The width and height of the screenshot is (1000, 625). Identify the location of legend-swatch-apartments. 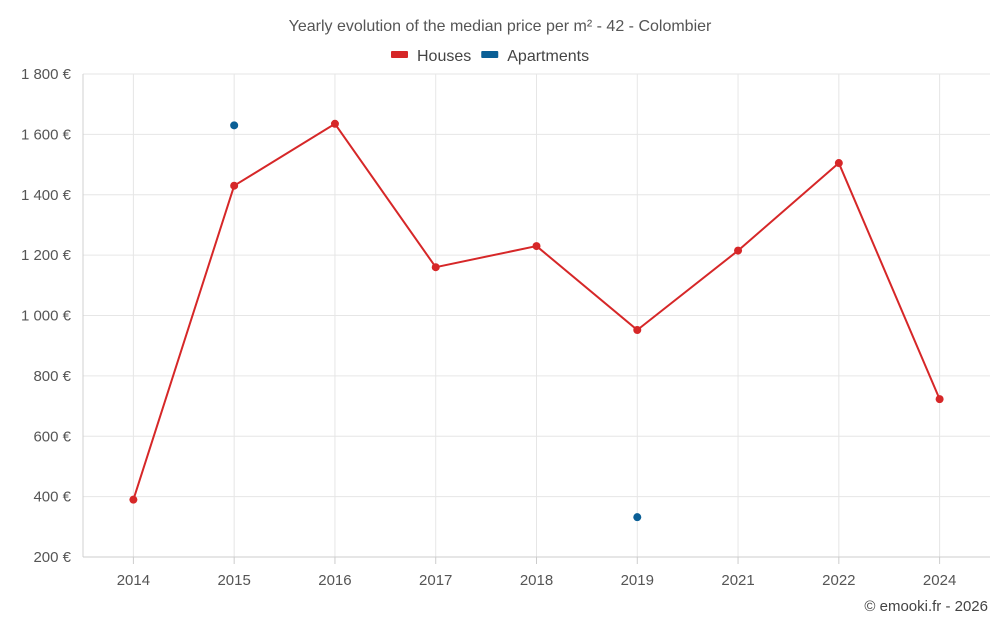
(490, 54).